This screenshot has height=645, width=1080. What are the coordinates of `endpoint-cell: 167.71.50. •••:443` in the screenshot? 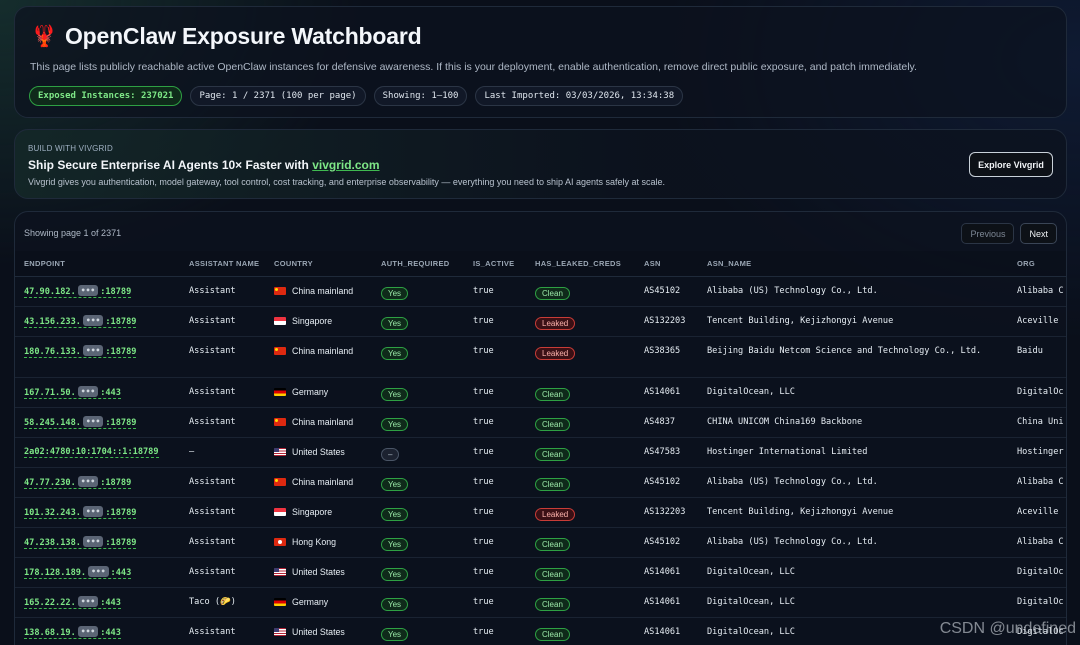 It's located at (97, 392).